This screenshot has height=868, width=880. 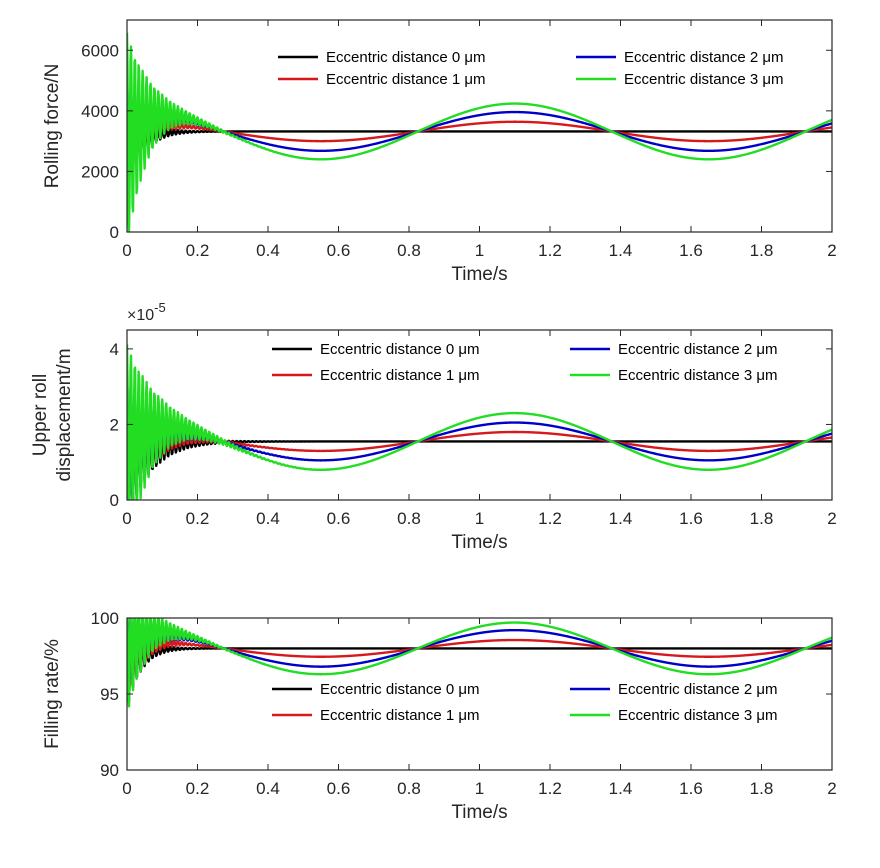 What do you see at coordinates (100, 50) in the screenshot?
I see `y-tick-label: 6000` at bounding box center [100, 50].